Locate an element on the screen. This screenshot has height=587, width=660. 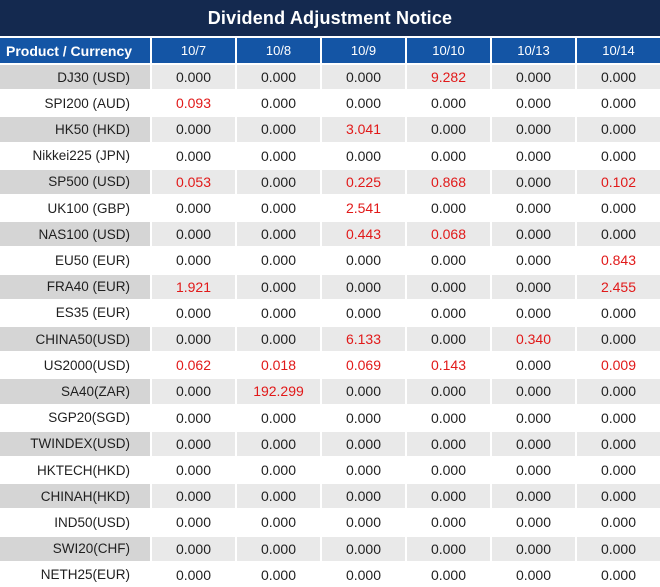
row-product-label: ES35 (EUR) is located at coordinates (75, 312).